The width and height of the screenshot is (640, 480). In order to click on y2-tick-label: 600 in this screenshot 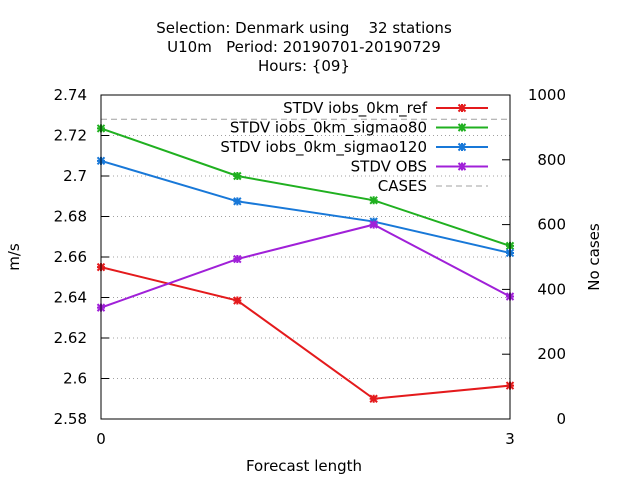, I will do `click(551, 225)`.